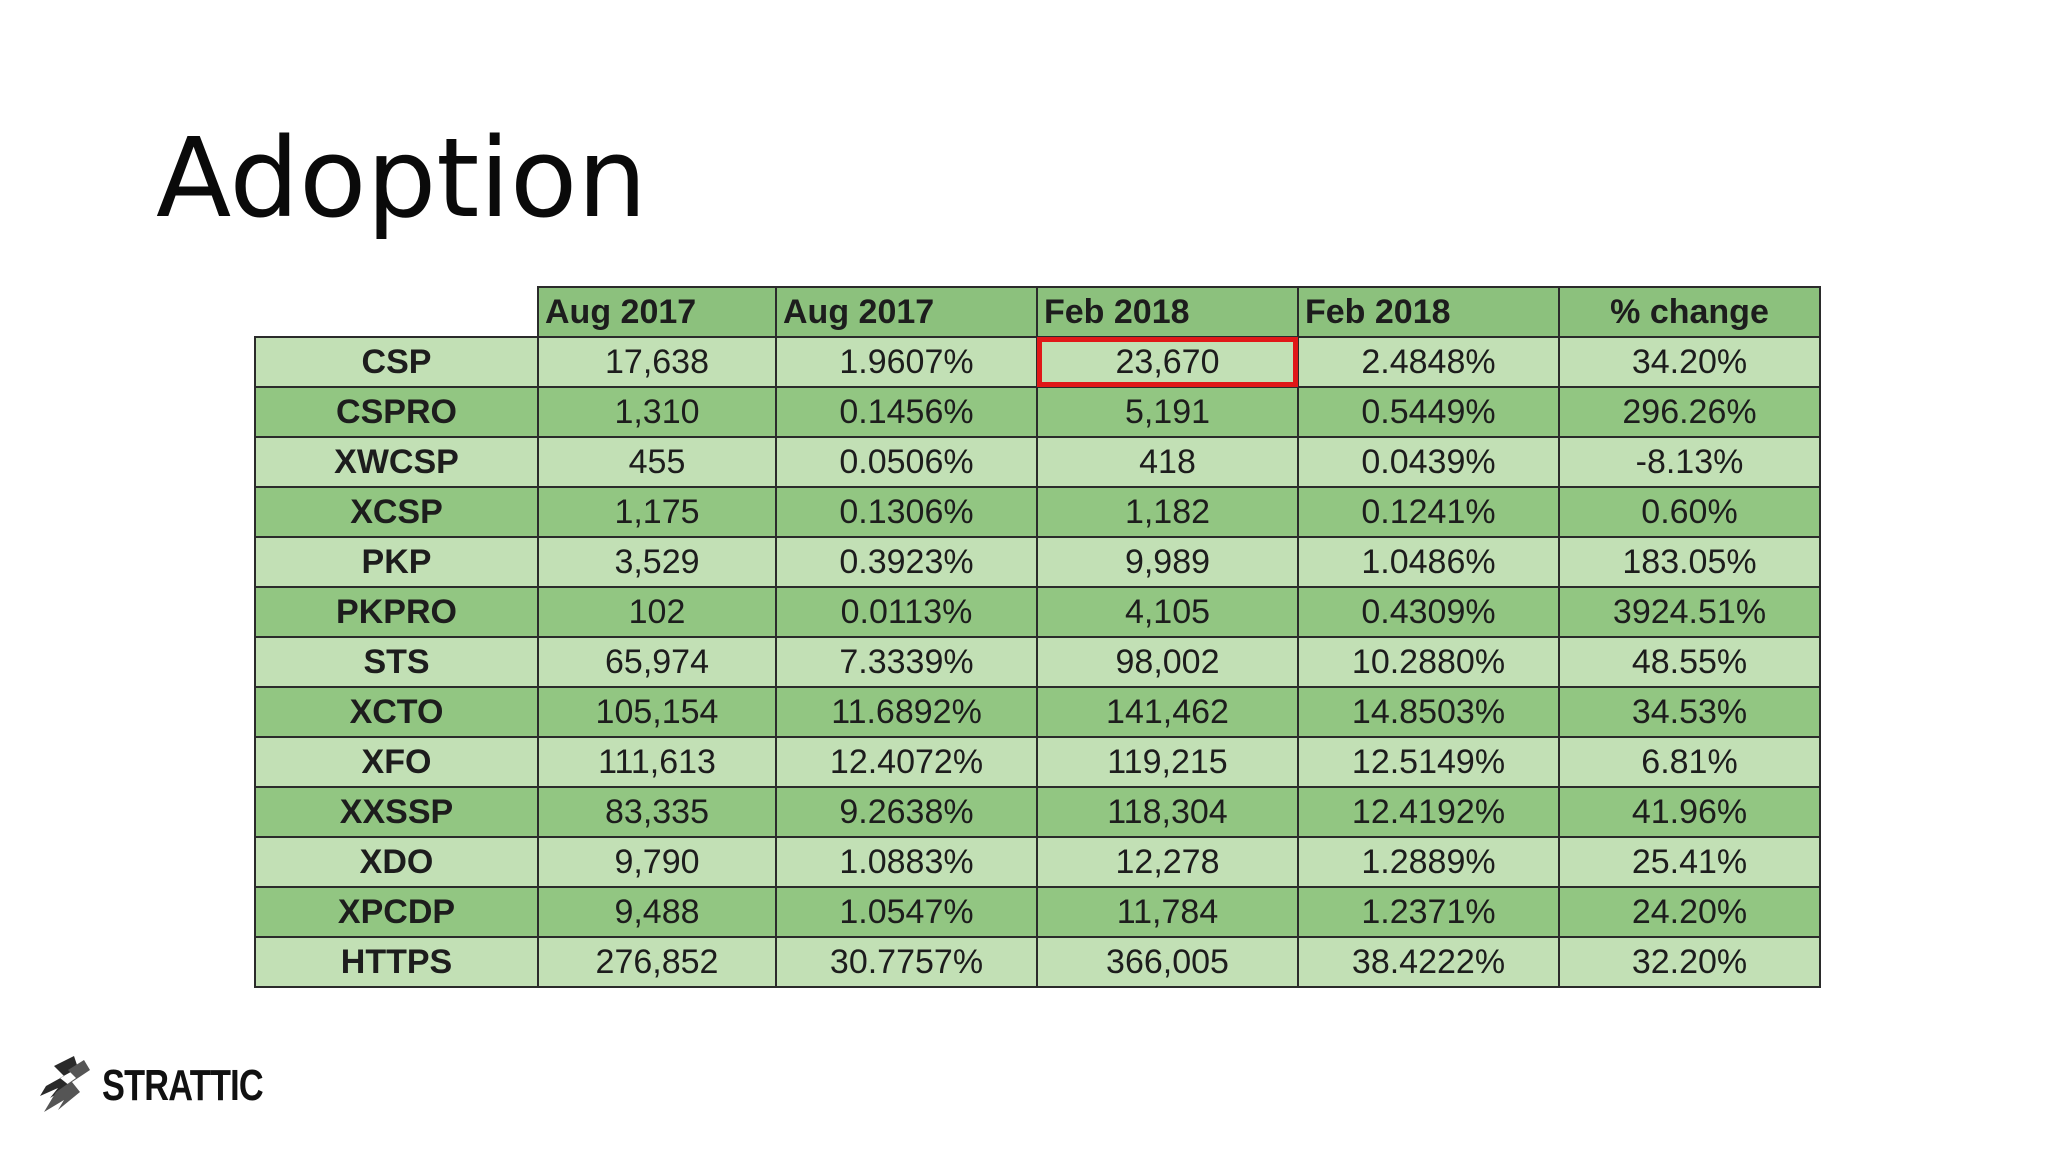 The height and width of the screenshot is (1152, 2048). I want to click on feb-2018-percent-cell: 0.5449%, so click(1428, 412).